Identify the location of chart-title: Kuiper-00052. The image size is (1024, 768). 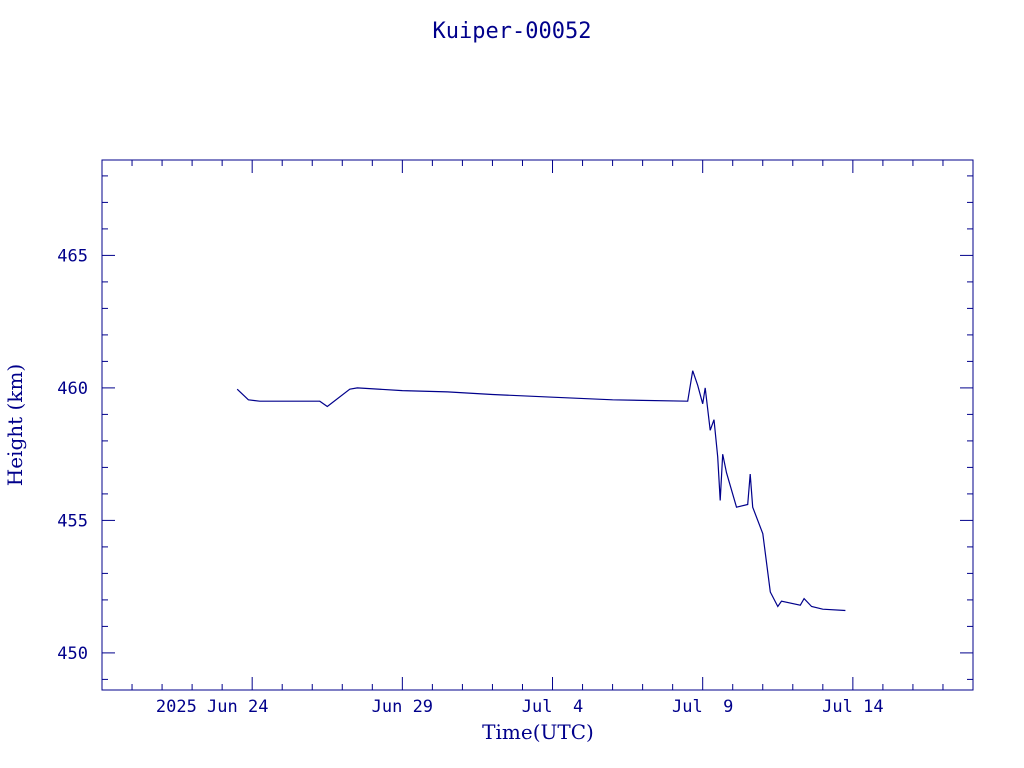
(512, 31).